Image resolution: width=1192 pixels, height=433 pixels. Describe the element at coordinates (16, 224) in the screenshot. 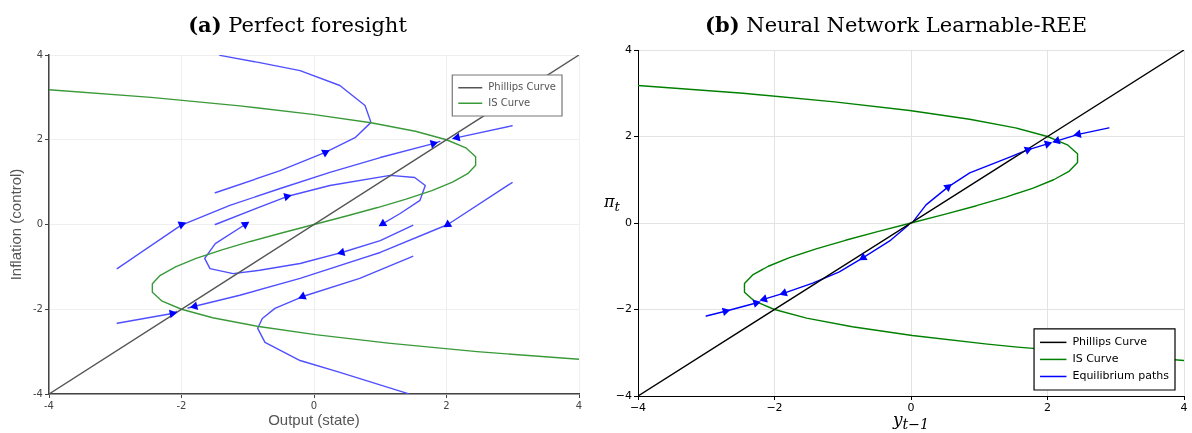

I see `y-axis-title: Inflation (control)` at that location.